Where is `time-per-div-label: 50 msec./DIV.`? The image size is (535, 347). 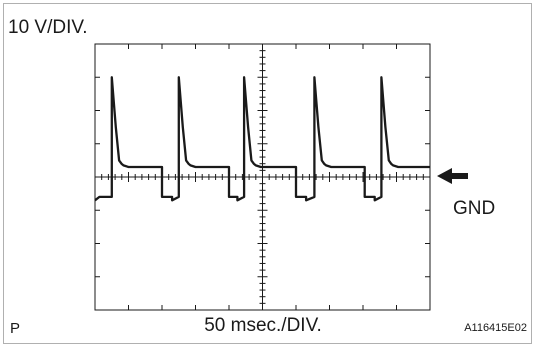
time-per-div-label: 50 msec./DIV. is located at coordinates (263, 325).